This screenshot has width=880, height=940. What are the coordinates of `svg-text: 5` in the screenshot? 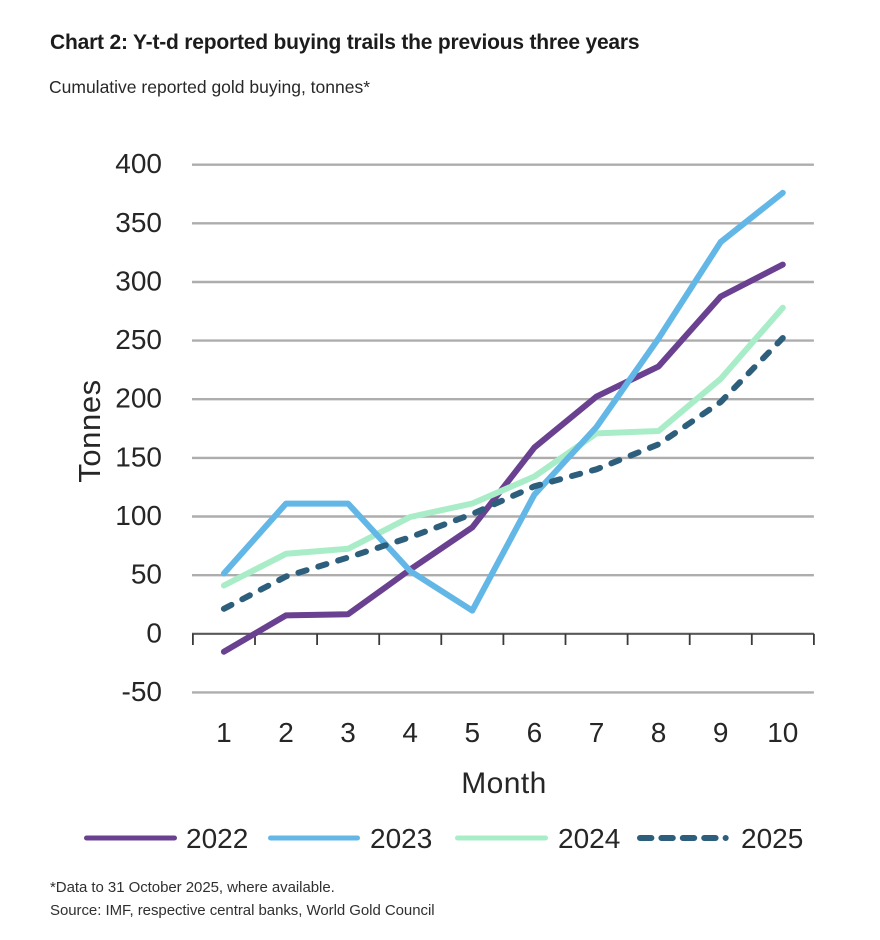 It's located at (473, 732).